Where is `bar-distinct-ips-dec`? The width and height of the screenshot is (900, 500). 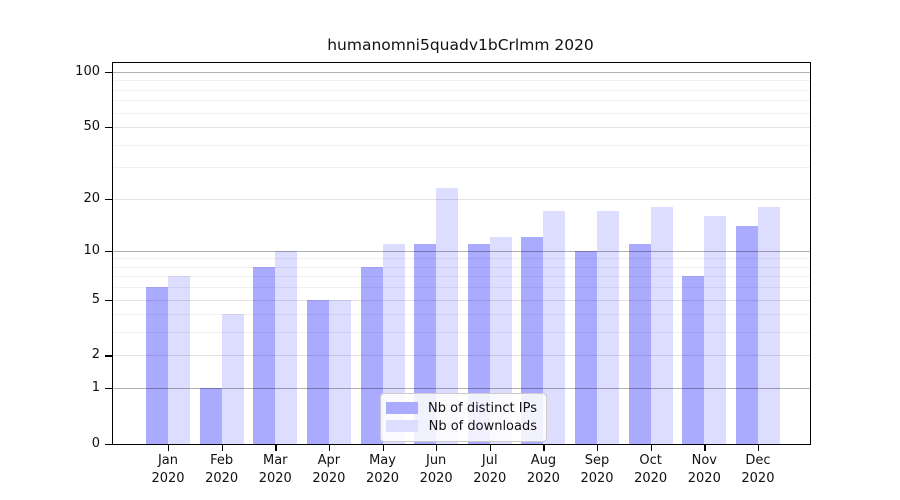
bar-distinct-ips-dec is located at coordinates (746, 334).